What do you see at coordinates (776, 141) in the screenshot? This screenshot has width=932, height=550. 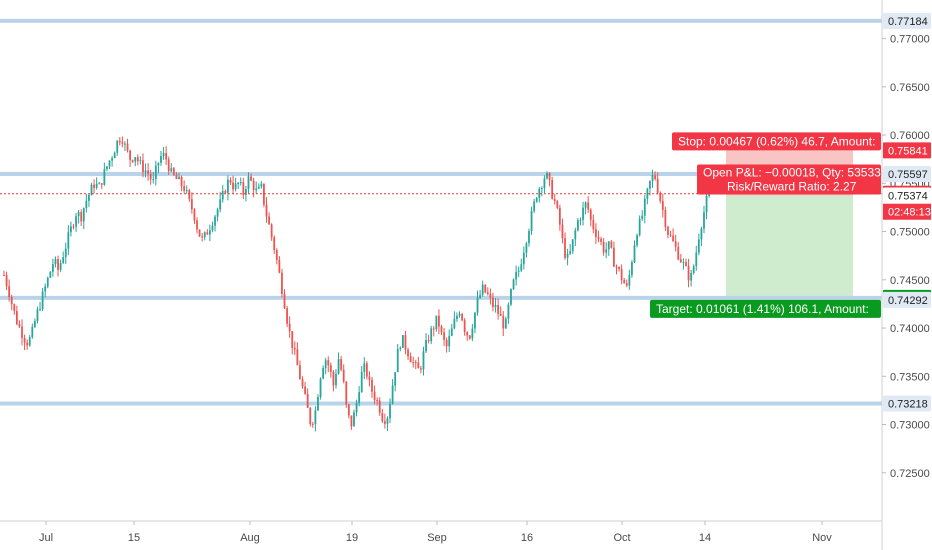 I see `stop-label: Stop: 0.00467 (0.62%) 46.7, Amount:` at bounding box center [776, 141].